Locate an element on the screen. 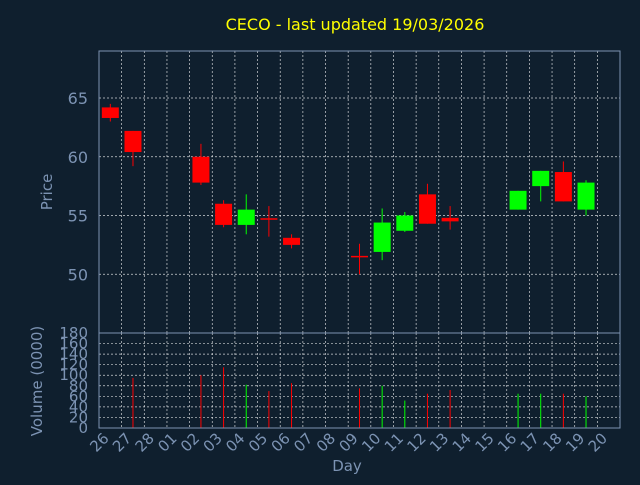  volume-tick-label: 0 is located at coordinates (83, 428).